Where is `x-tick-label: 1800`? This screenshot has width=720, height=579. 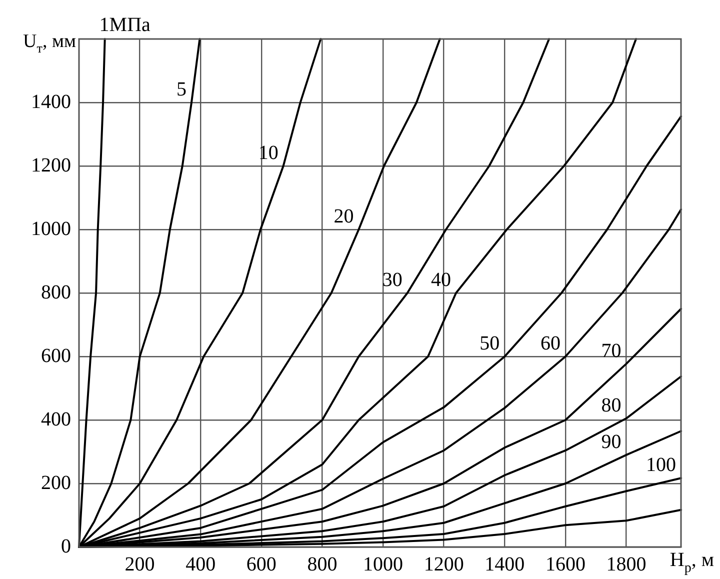
x-tick-label: 1800 is located at coordinates (626, 564).